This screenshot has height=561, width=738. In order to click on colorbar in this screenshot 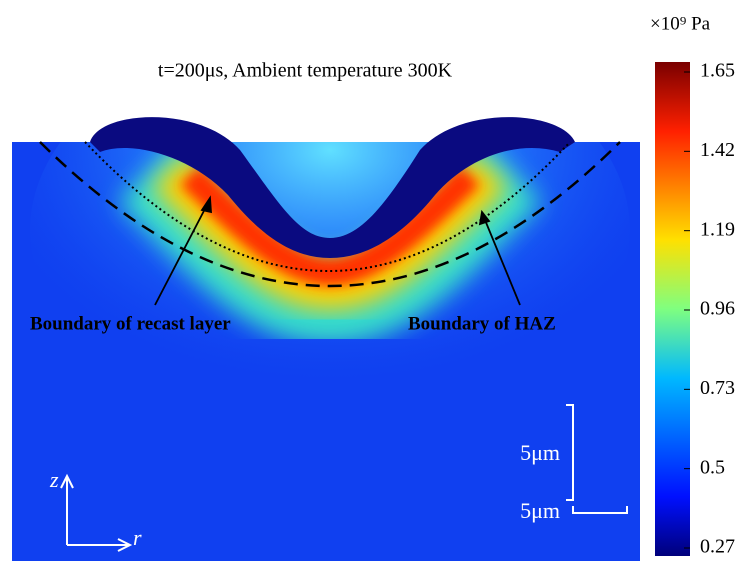, I will do `click(672, 309)`.